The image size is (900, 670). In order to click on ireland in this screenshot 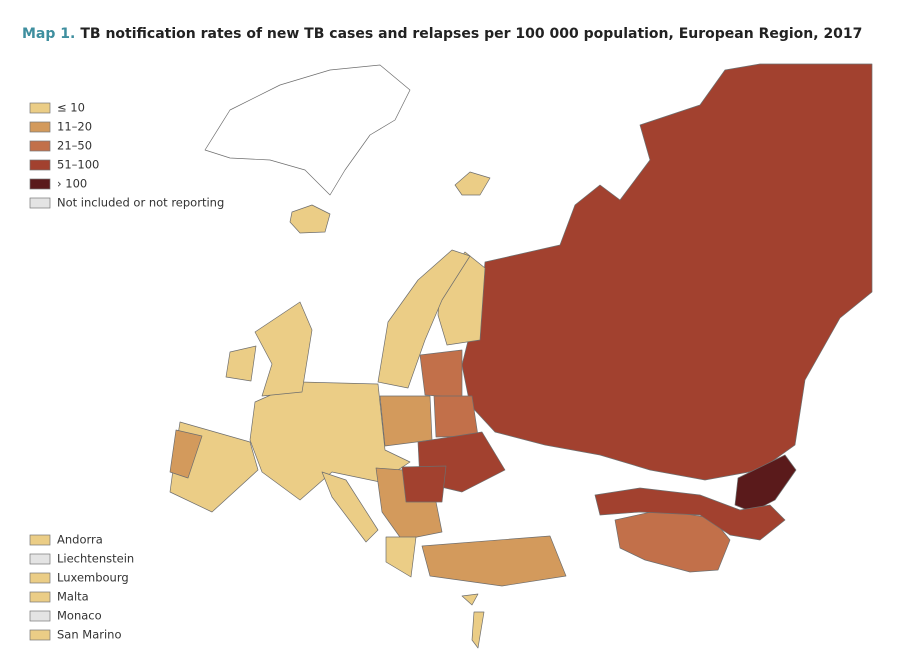, I will do `click(241, 363)`.